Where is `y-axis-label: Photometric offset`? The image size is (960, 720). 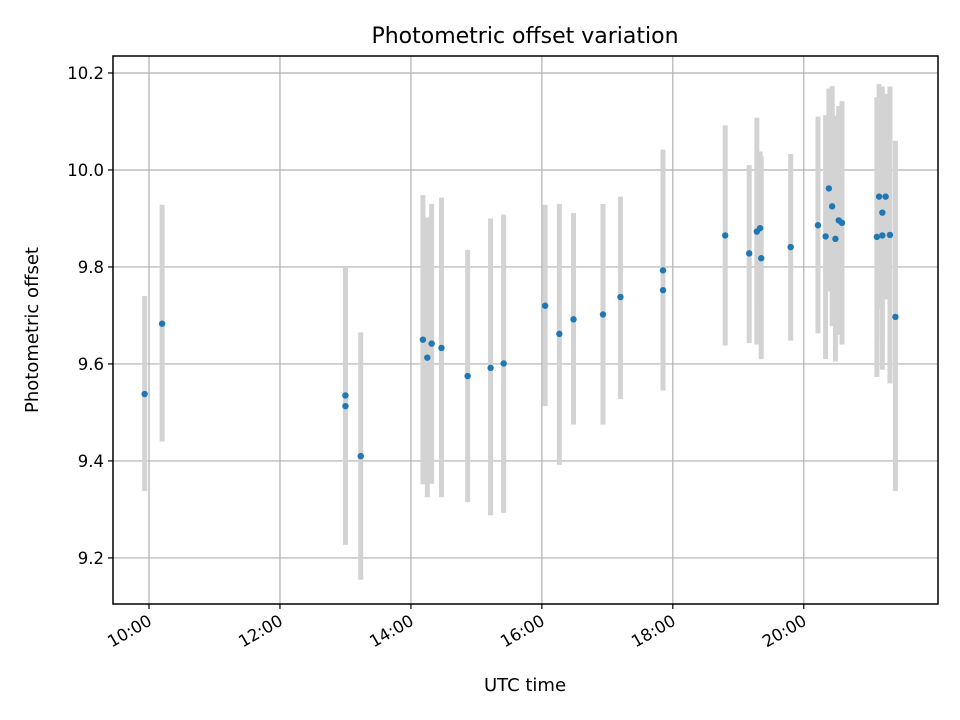 y-axis-label: Photometric offset is located at coordinates (32, 330).